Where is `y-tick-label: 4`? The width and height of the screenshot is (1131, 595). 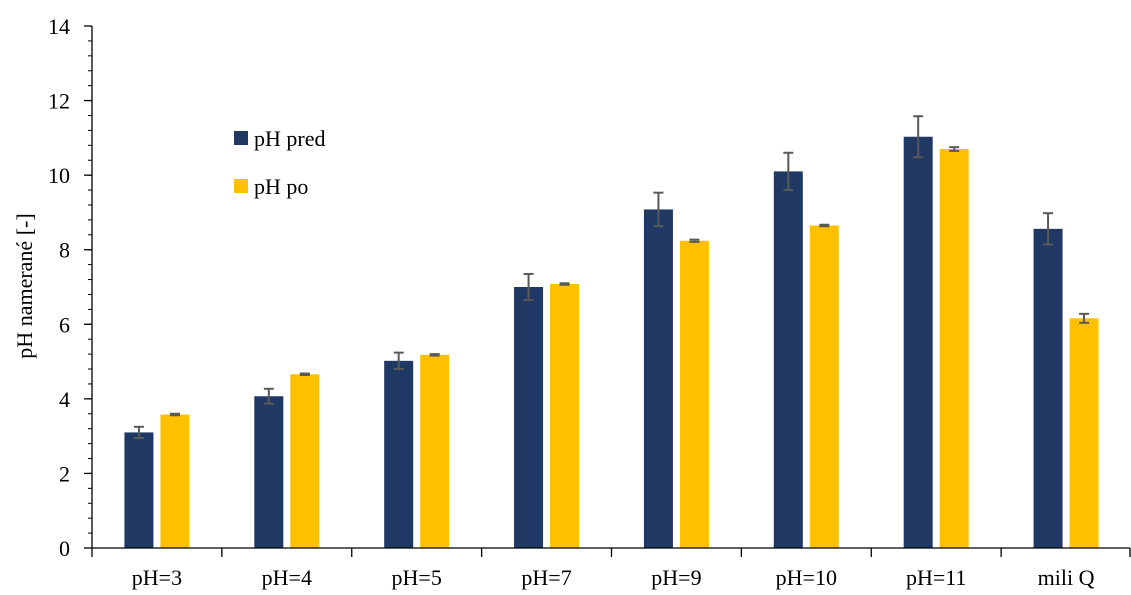
y-tick-label: 4 is located at coordinates (64, 399).